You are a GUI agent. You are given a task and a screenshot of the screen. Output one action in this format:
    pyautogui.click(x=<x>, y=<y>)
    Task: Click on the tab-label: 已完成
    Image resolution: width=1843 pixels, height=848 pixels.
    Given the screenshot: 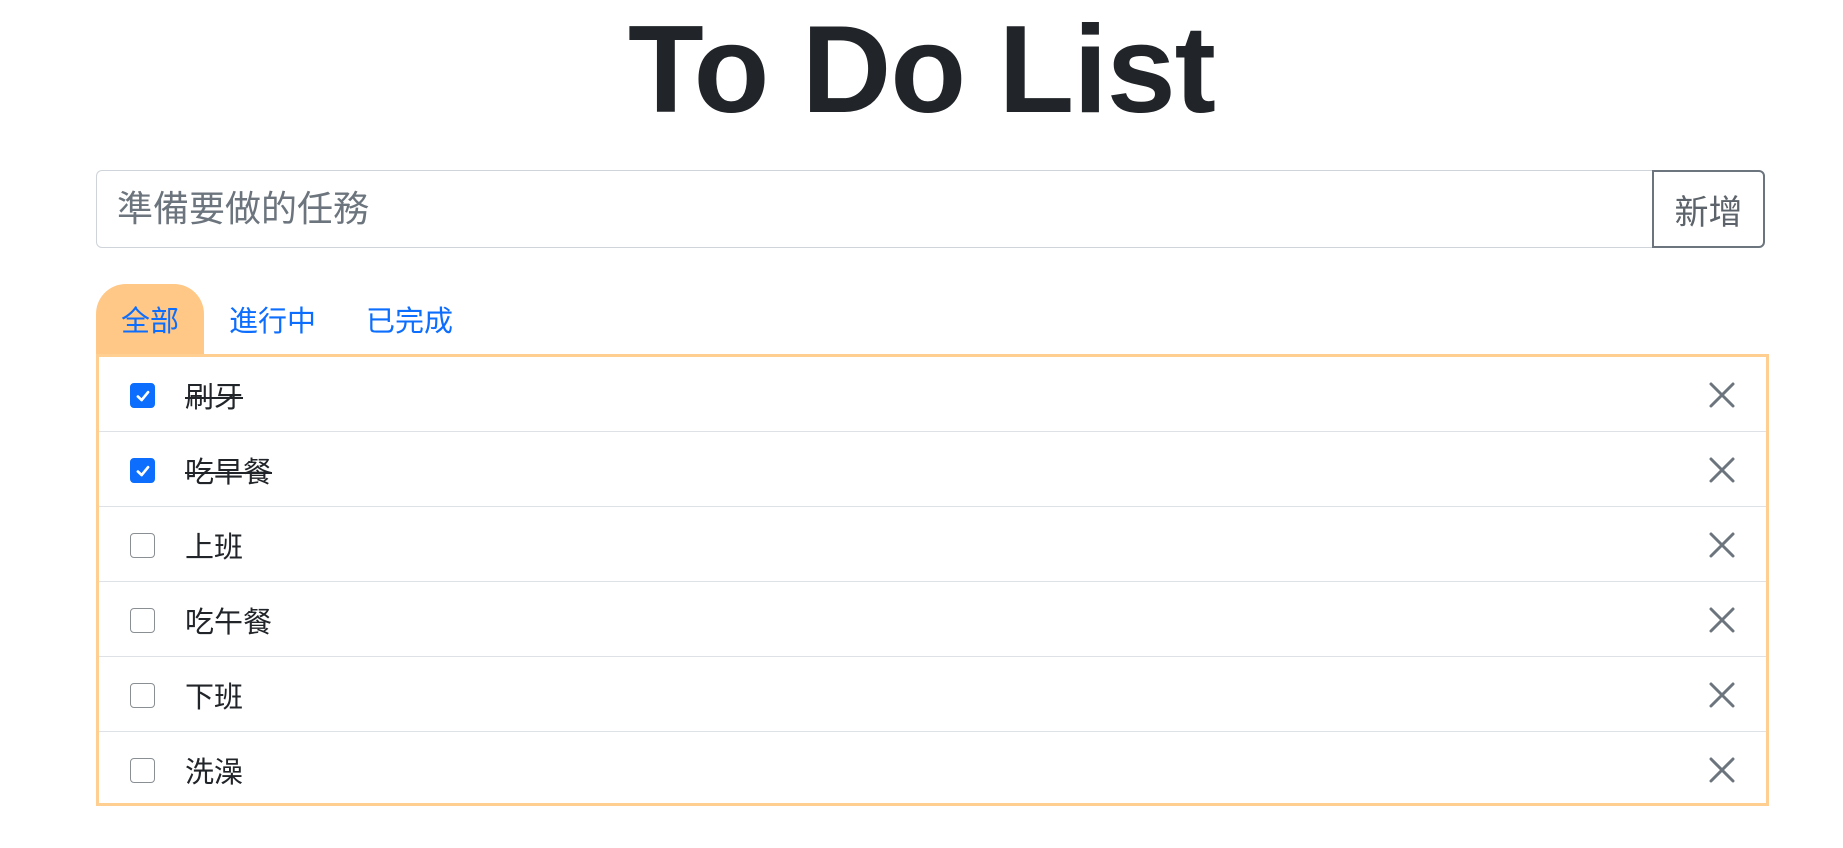 What is the action you would take?
    pyautogui.click(x=410, y=321)
    